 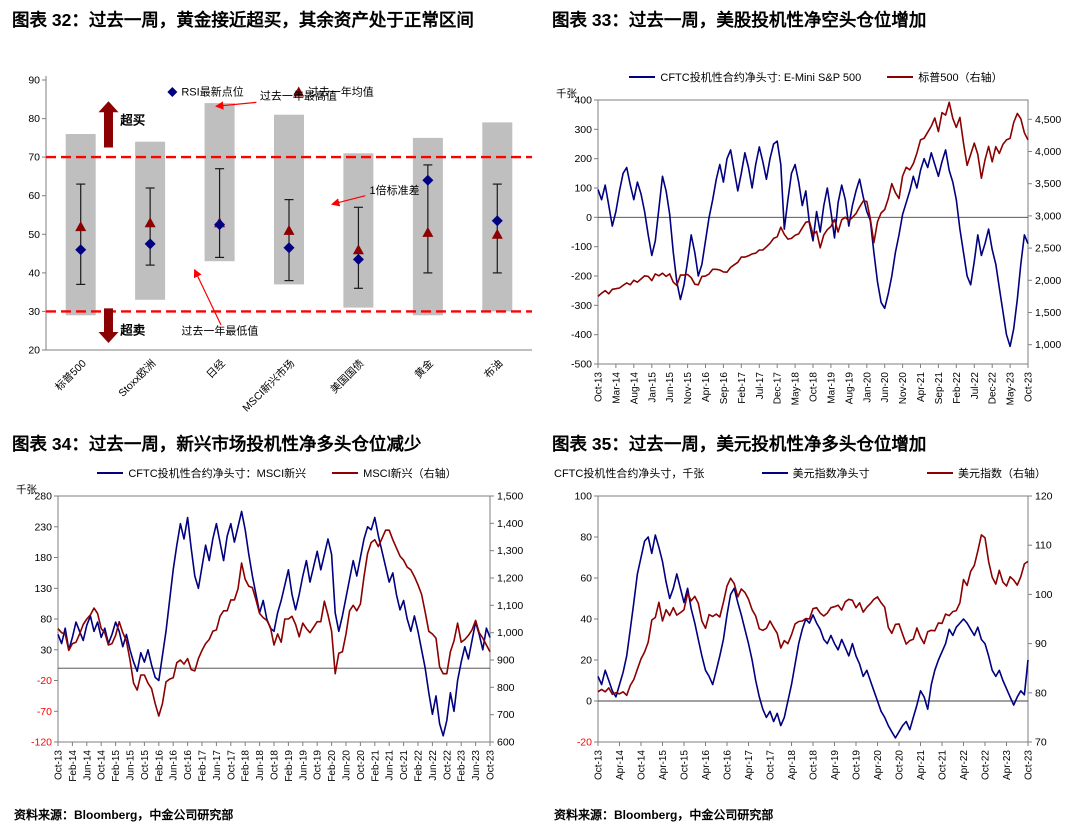 What do you see at coordinates (583, 159) in the screenshot?
I see `svg-text: 200` at bounding box center [583, 159].